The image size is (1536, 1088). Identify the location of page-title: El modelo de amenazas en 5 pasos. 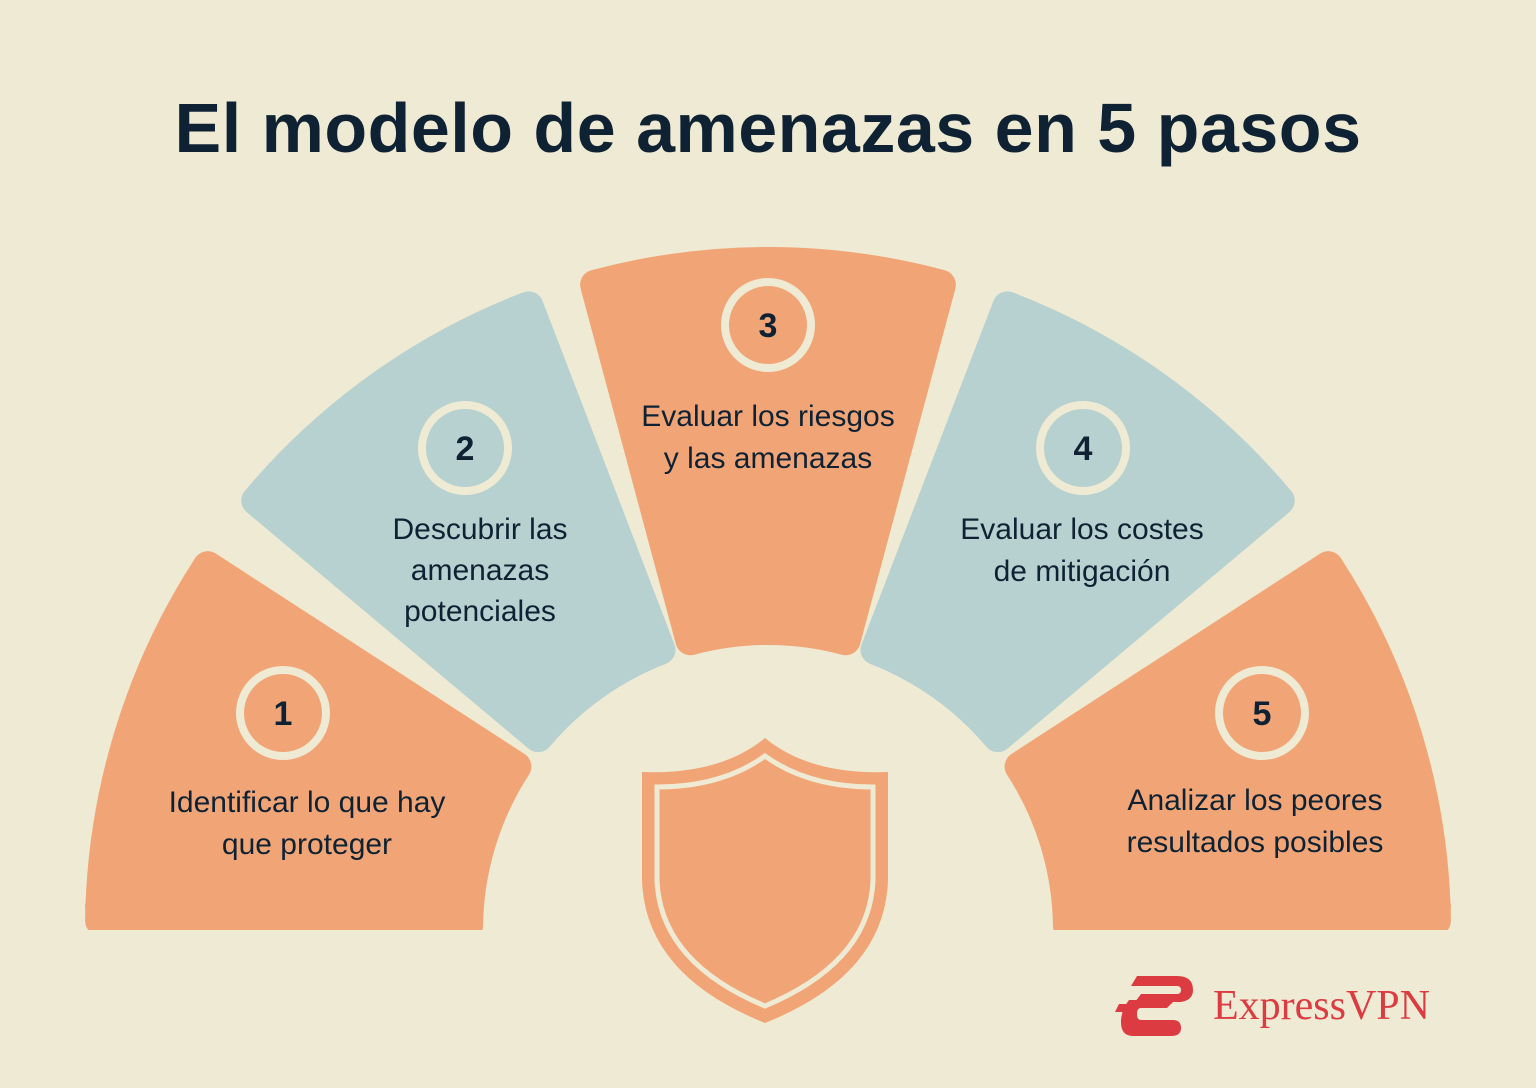
(768, 128).